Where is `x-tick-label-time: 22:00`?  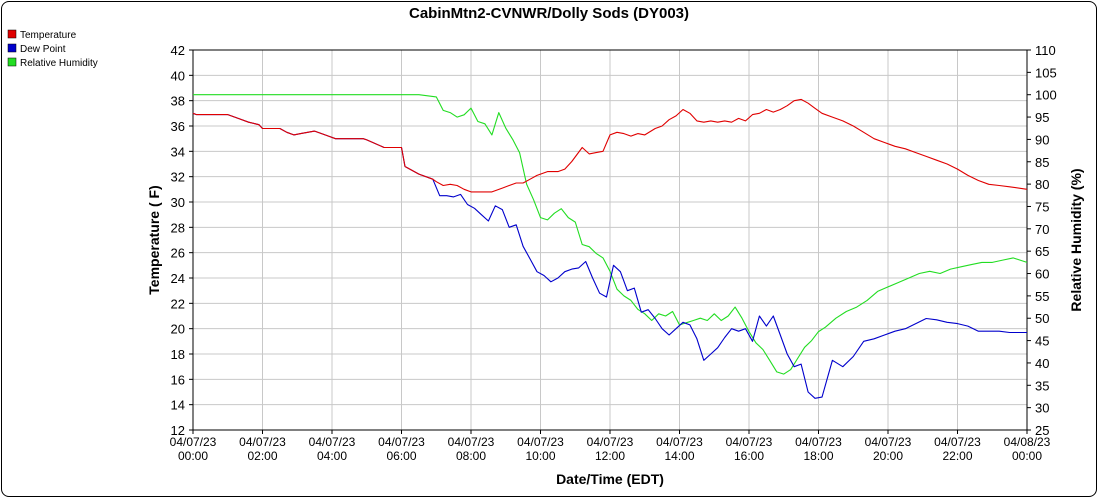 x-tick-label-time: 22:00 is located at coordinates (957, 456).